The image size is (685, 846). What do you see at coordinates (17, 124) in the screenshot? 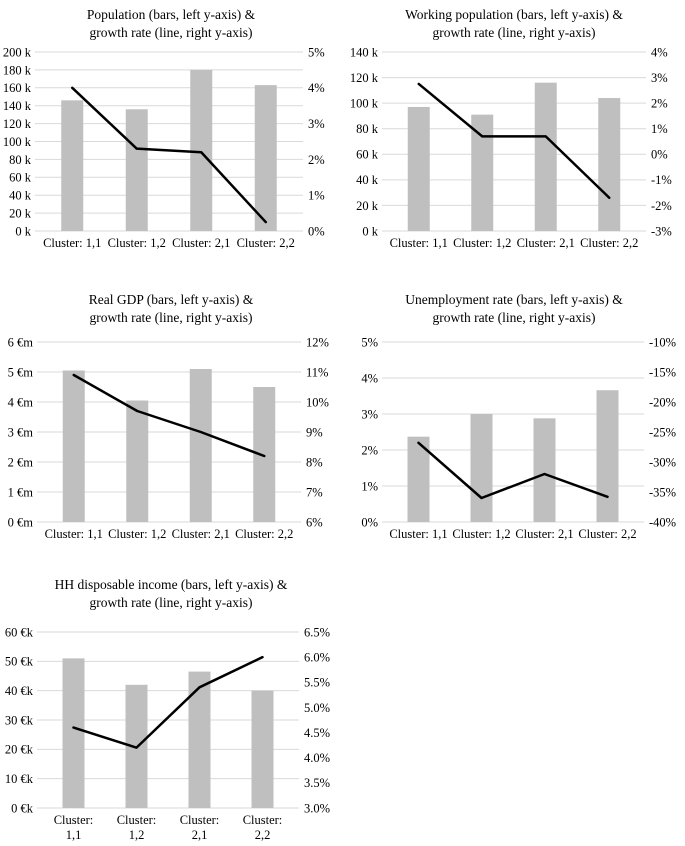
I see `left-tick-label: 120 k` at bounding box center [17, 124].